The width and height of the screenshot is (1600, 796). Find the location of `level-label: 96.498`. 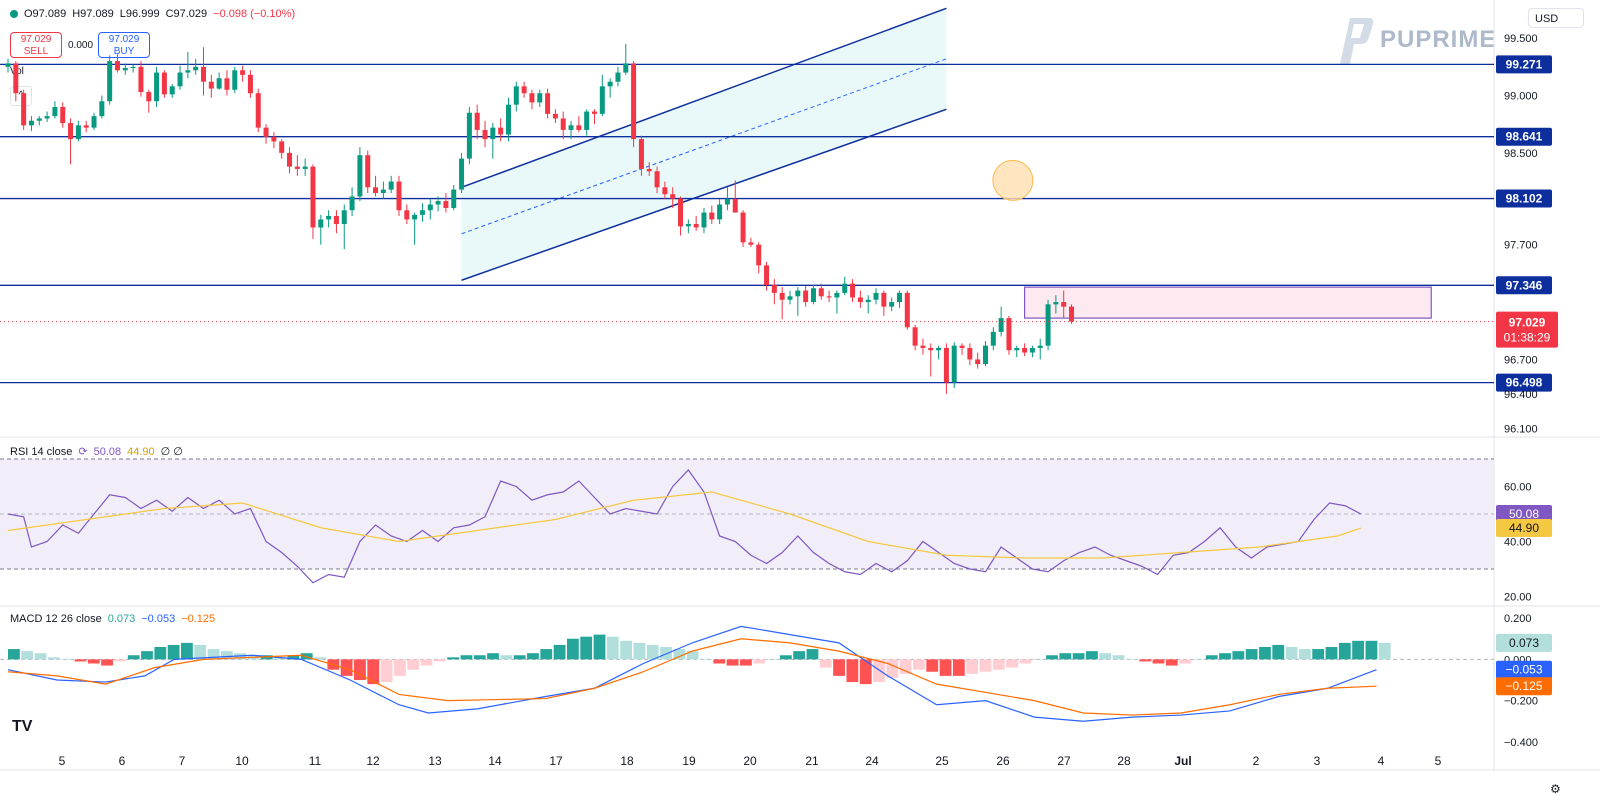

level-label: 96.498 is located at coordinates (1524, 383).